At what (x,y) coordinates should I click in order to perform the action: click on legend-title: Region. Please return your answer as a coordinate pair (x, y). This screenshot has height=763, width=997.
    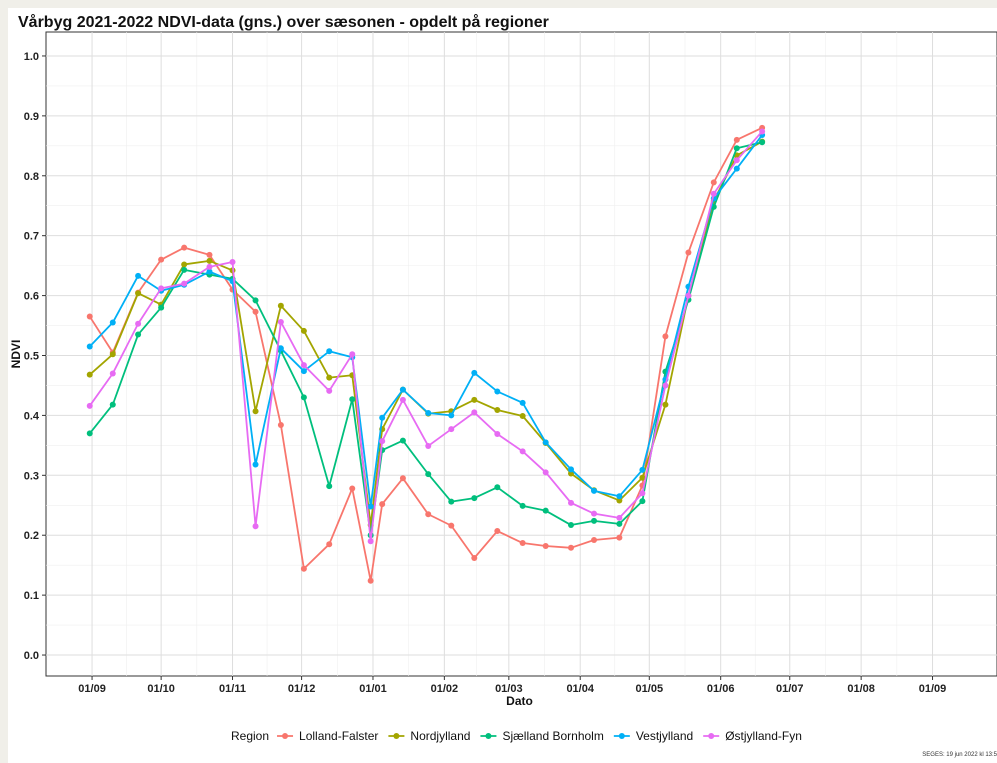
    Looking at the image, I should click on (250, 736).